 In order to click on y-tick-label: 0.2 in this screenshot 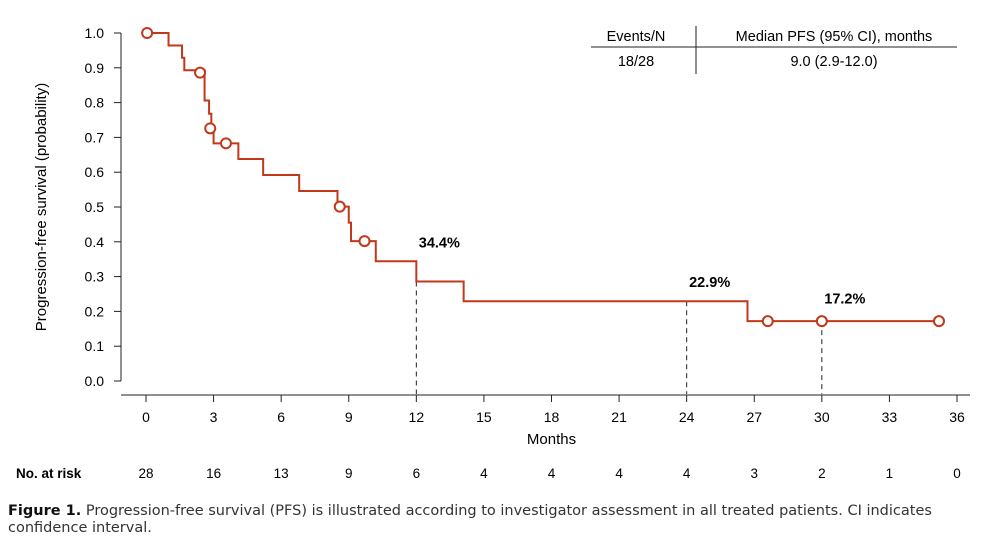, I will do `click(95, 311)`.